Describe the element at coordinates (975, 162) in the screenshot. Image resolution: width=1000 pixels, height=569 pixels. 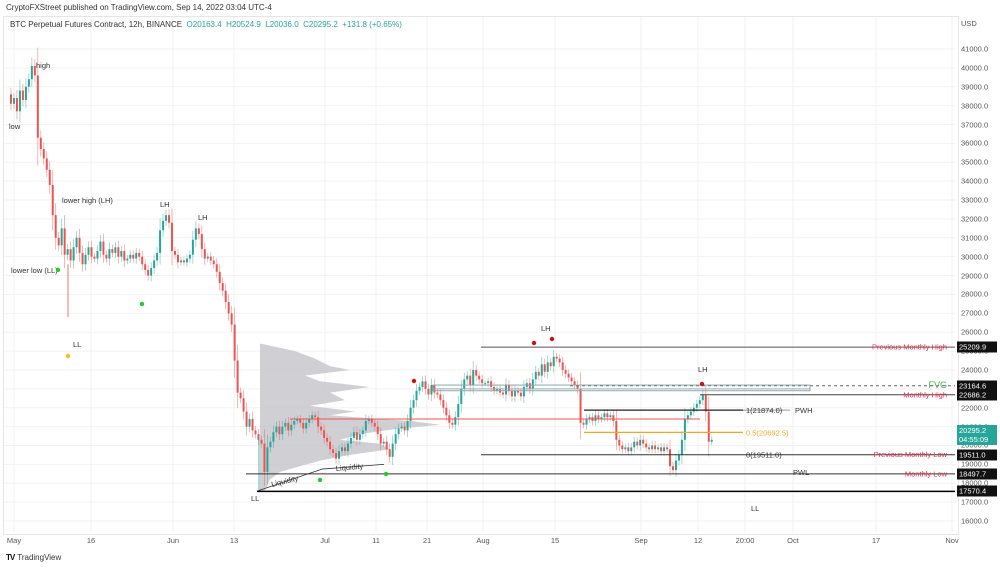
I see `price-tick: 35000.0` at that location.